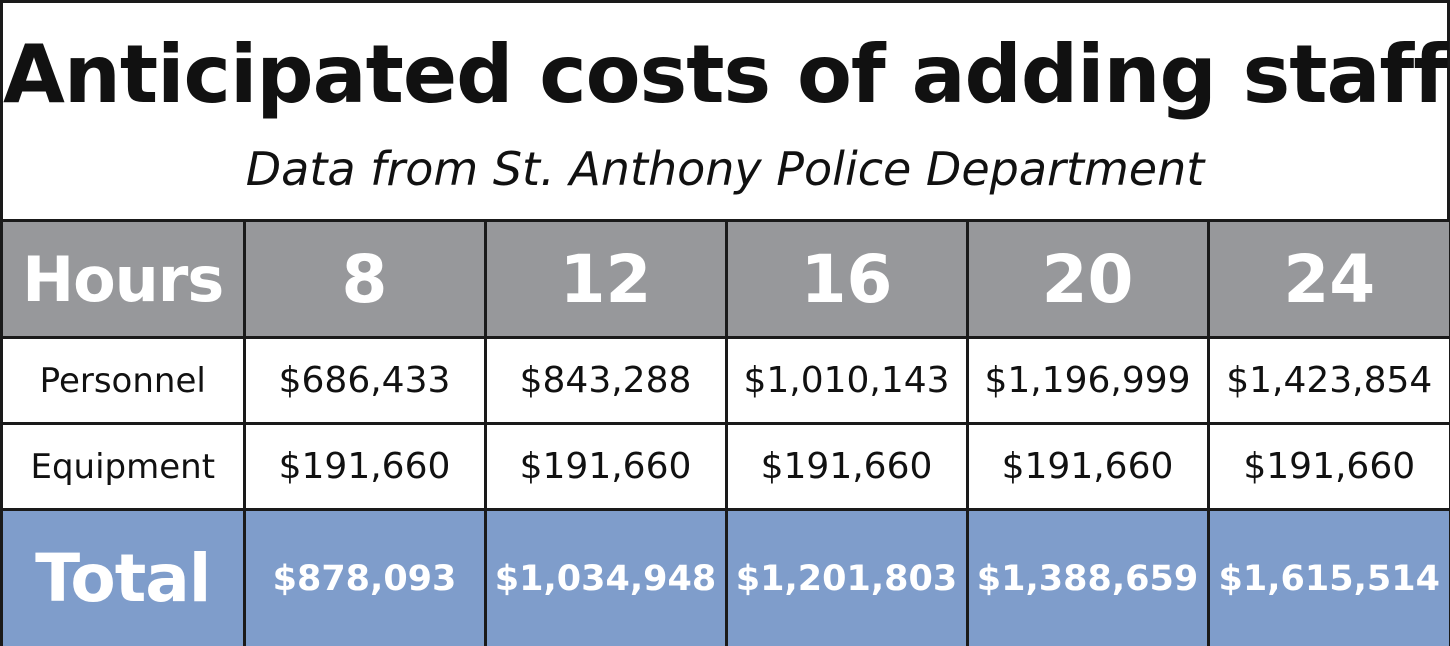 The width and height of the screenshot is (1450, 646). What do you see at coordinates (1087, 577) in the screenshot?
I see `cell-total-20: $1,388,659` at bounding box center [1087, 577].